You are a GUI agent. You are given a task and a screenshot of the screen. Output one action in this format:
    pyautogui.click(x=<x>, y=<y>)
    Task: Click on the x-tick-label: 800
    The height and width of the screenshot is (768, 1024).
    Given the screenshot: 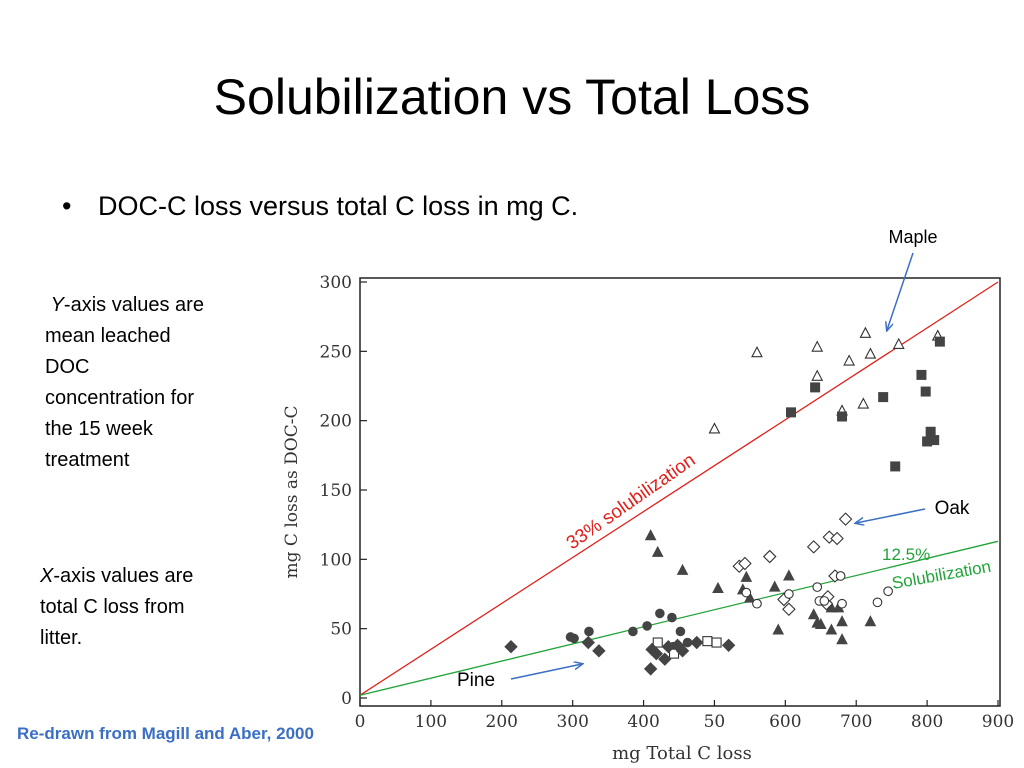 What is the action you would take?
    pyautogui.click(x=927, y=722)
    